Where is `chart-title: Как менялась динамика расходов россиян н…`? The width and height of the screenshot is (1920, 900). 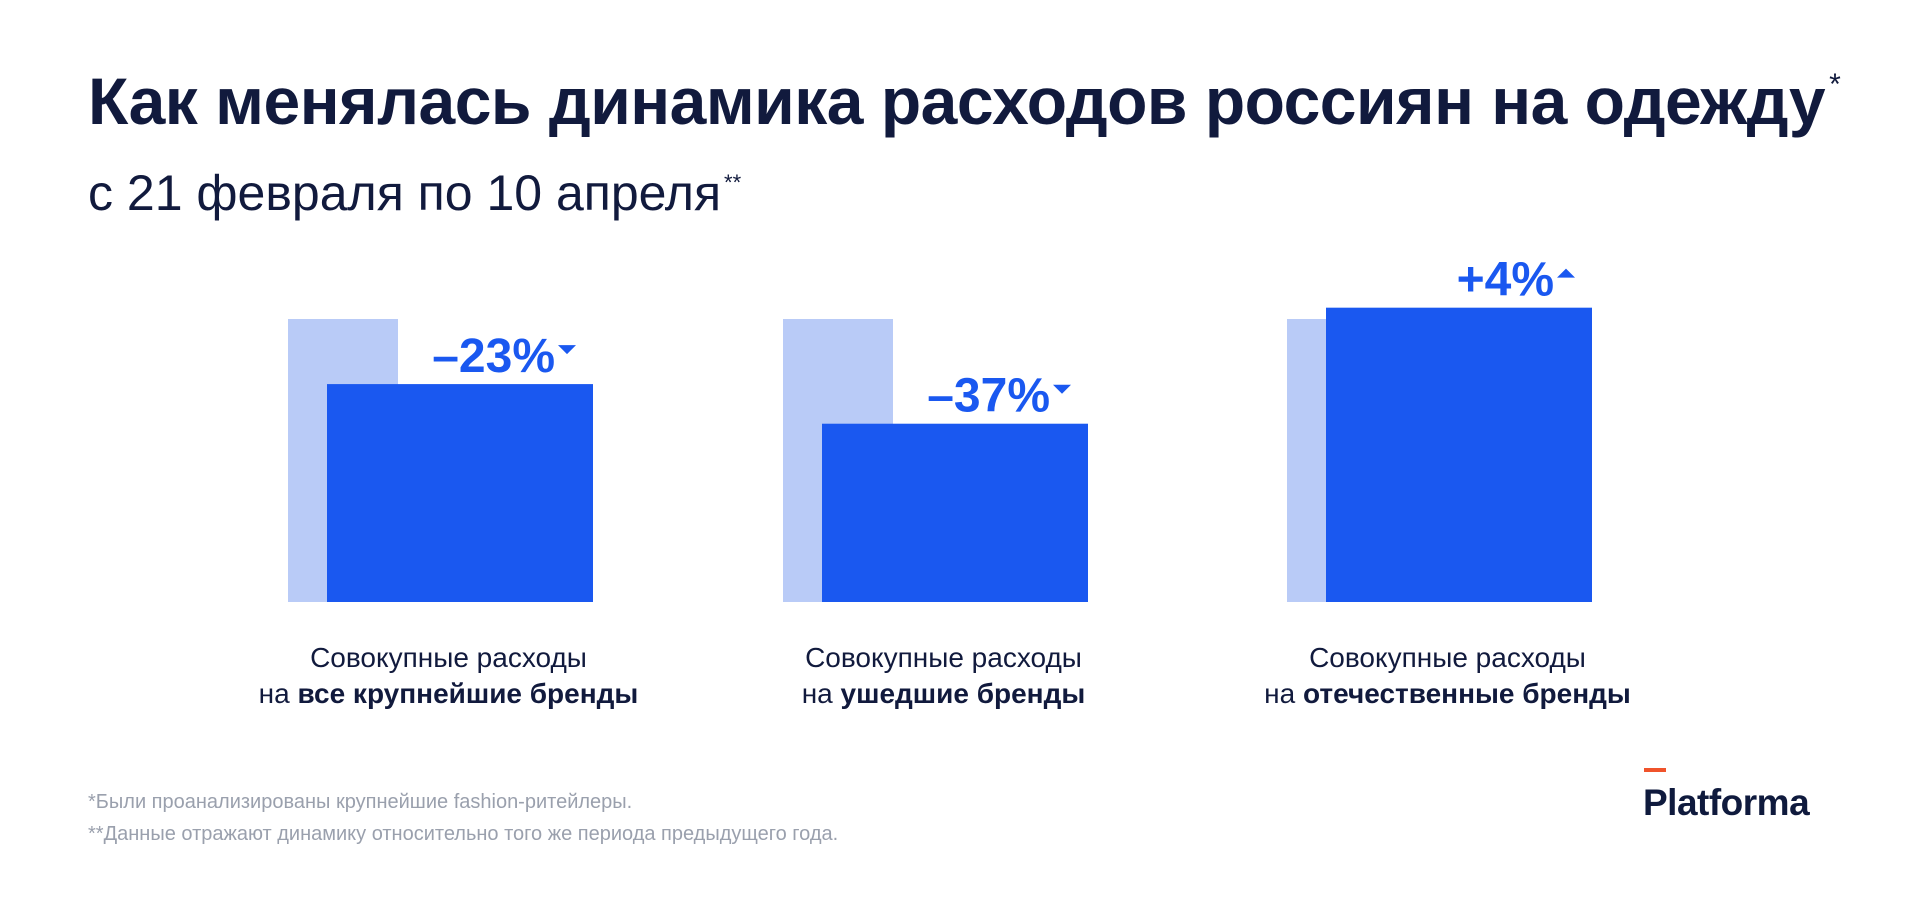 chart-title: Как менялась динамика расходов россиян н… is located at coordinates (964, 101).